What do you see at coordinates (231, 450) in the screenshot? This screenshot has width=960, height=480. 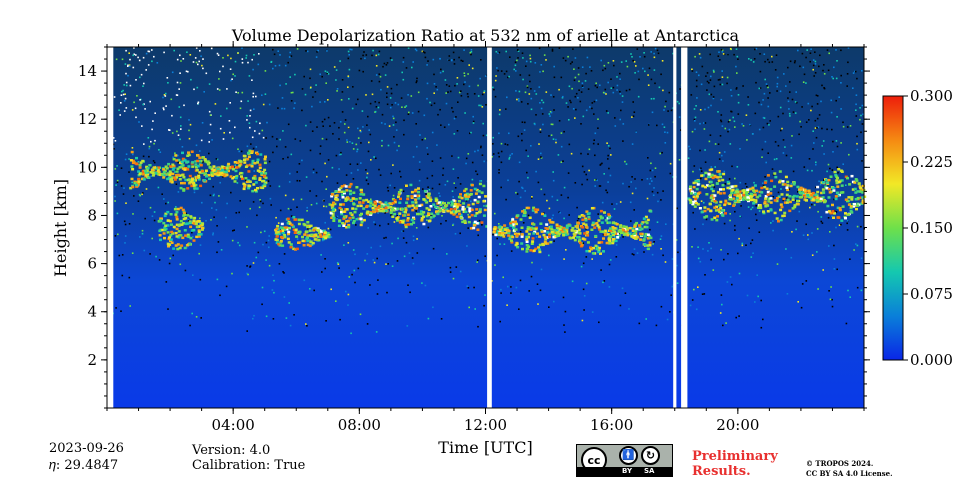 I see `version-label: Version: 4.0` at bounding box center [231, 450].